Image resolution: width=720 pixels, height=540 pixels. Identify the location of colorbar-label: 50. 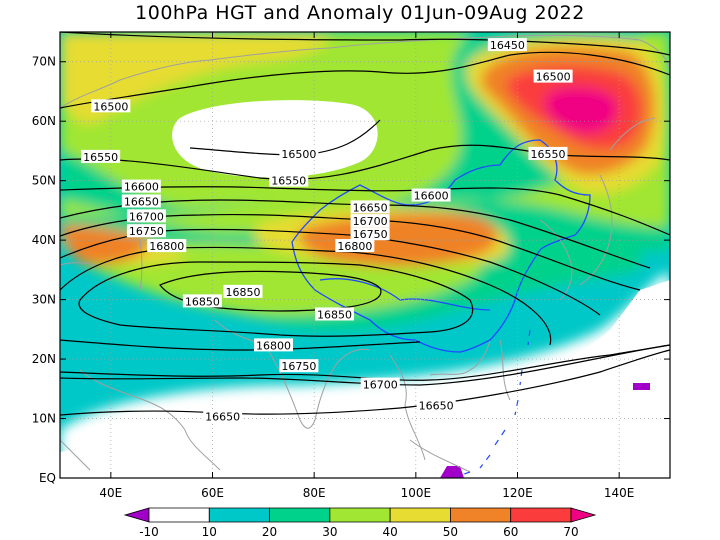
(450, 532).